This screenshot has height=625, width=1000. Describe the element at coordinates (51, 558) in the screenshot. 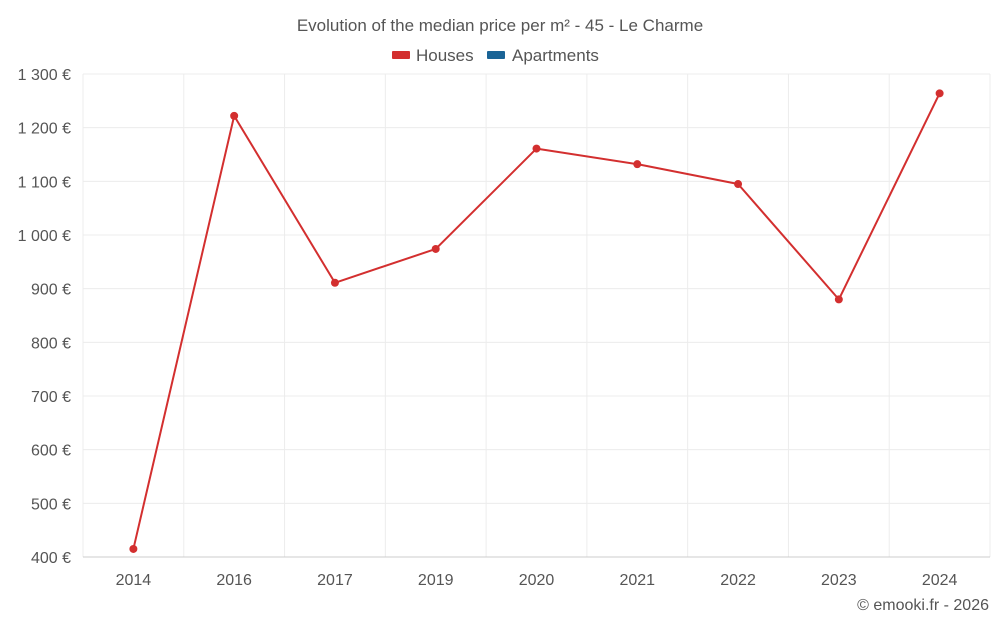

I see `y-tick-label: 400 €` at that location.